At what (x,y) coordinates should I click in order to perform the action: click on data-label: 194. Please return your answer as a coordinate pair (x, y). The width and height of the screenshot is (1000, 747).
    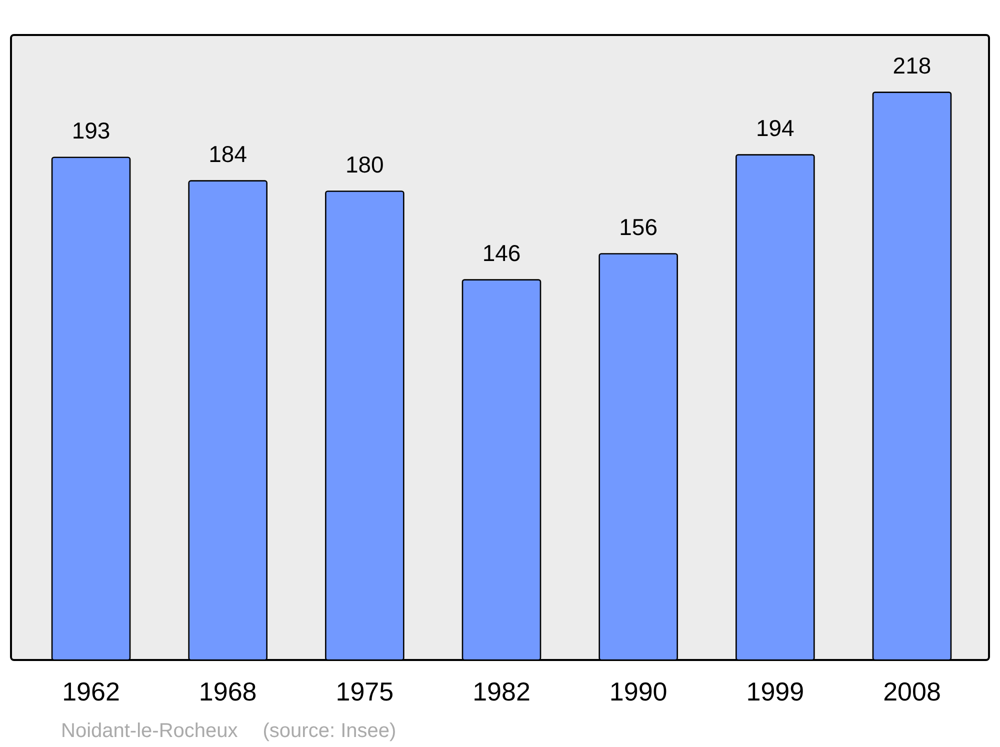
    Looking at the image, I should click on (775, 127).